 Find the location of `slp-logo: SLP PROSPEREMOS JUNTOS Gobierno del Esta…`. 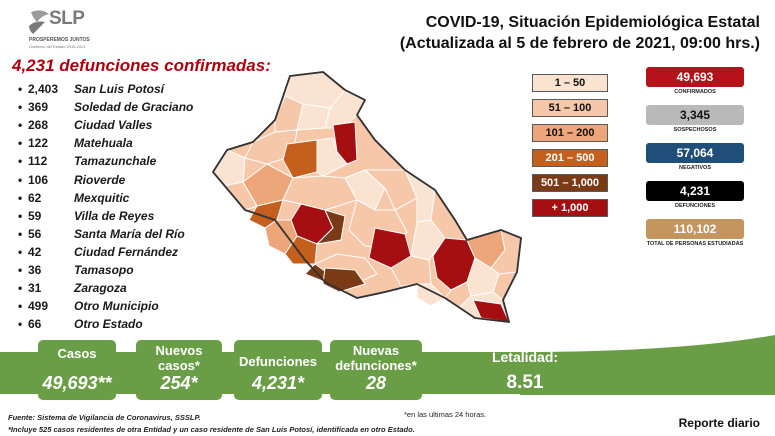

slp-logo: SLP PROSPEREMOS JUNTOS Gobierno del Esta… is located at coordinates (67, 29).